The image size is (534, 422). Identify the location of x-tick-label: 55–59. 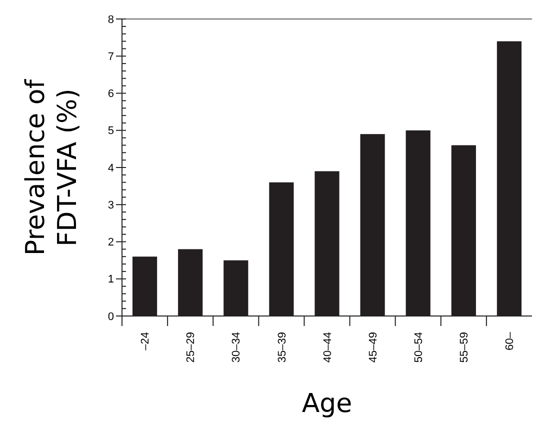
(464, 347).